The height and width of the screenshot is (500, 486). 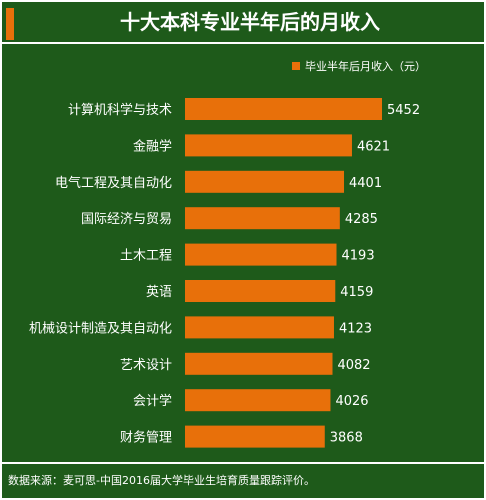 What do you see at coordinates (353, 365) in the screenshot?
I see `value-label: 4082` at bounding box center [353, 365].